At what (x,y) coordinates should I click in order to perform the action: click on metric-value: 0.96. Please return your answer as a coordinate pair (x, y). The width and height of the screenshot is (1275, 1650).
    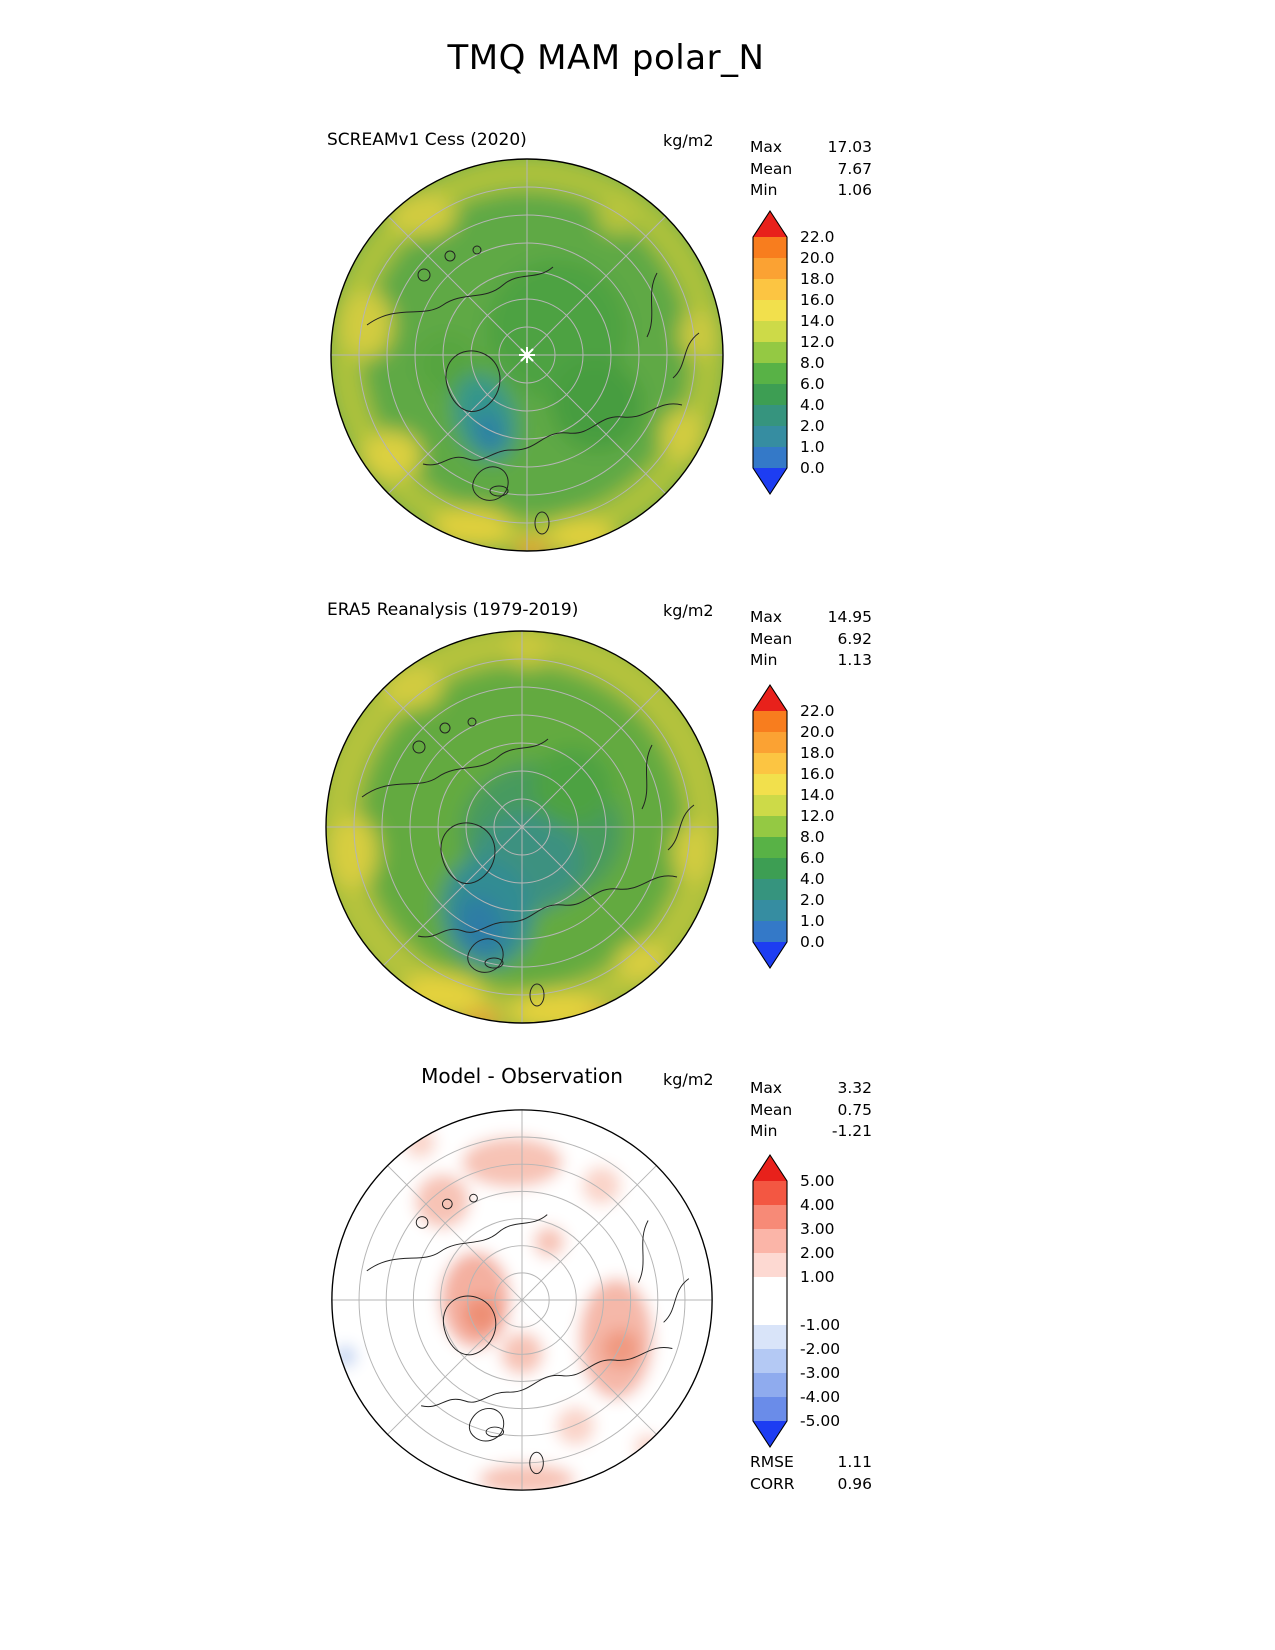
    Looking at the image, I should click on (854, 1483).